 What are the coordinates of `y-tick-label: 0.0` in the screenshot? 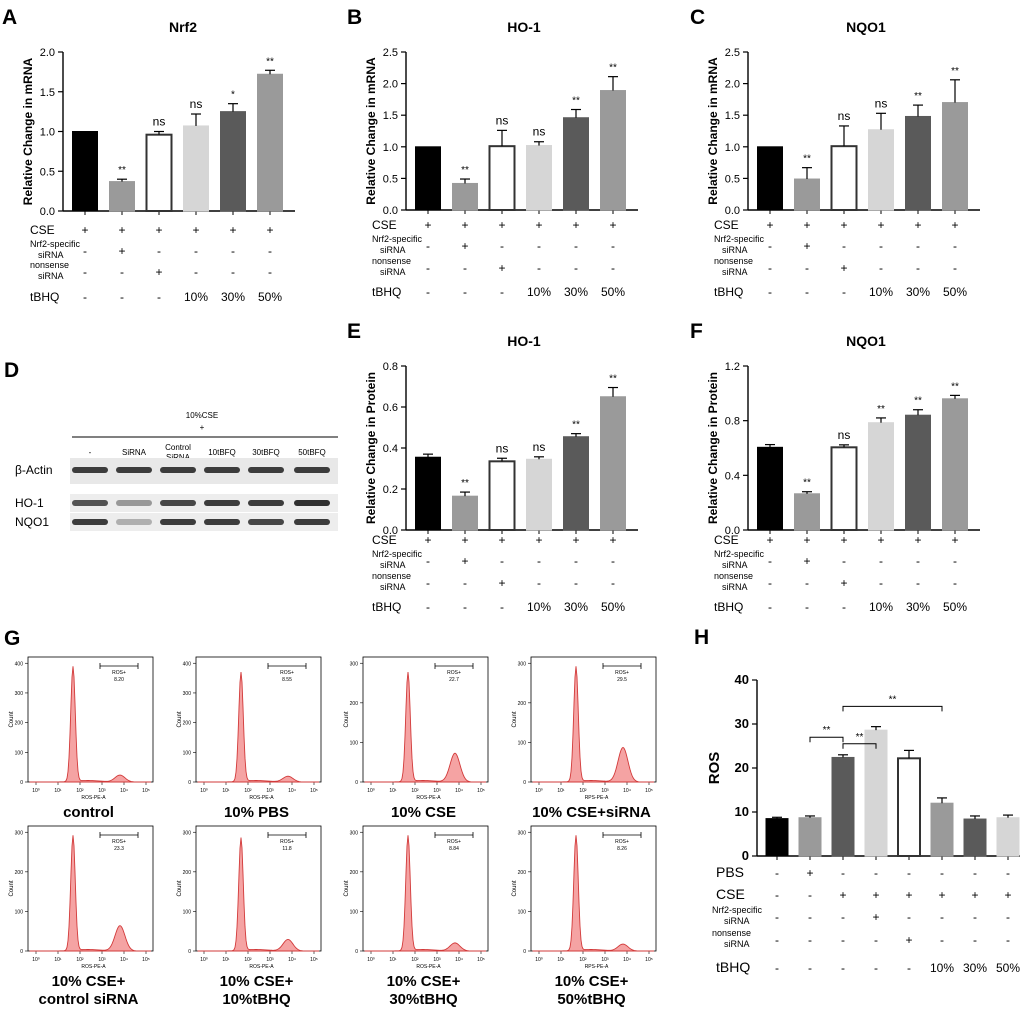 It's located at (732, 211).